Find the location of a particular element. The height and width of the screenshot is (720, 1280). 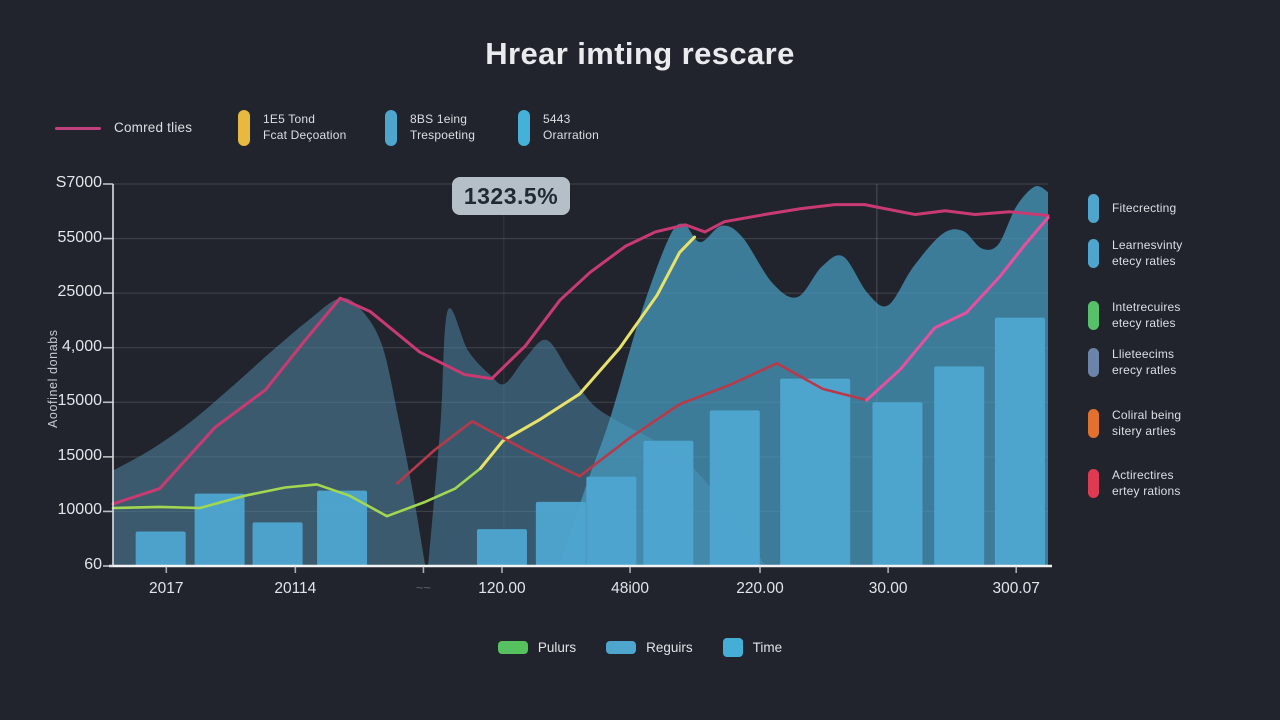

highlight-badge: 1323.5% is located at coordinates (511, 196).